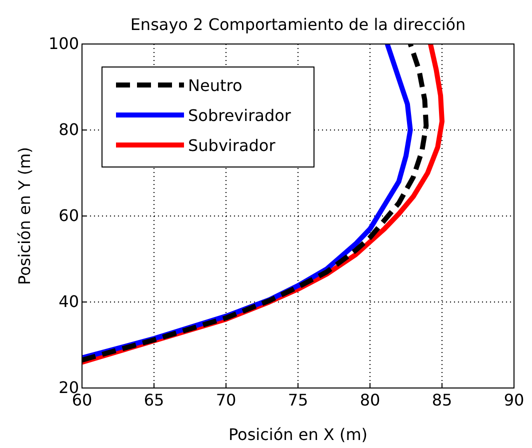 The width and height of the screenshot is (532, 448). I want to click on y-tick-label: 60, so click(68, 216).